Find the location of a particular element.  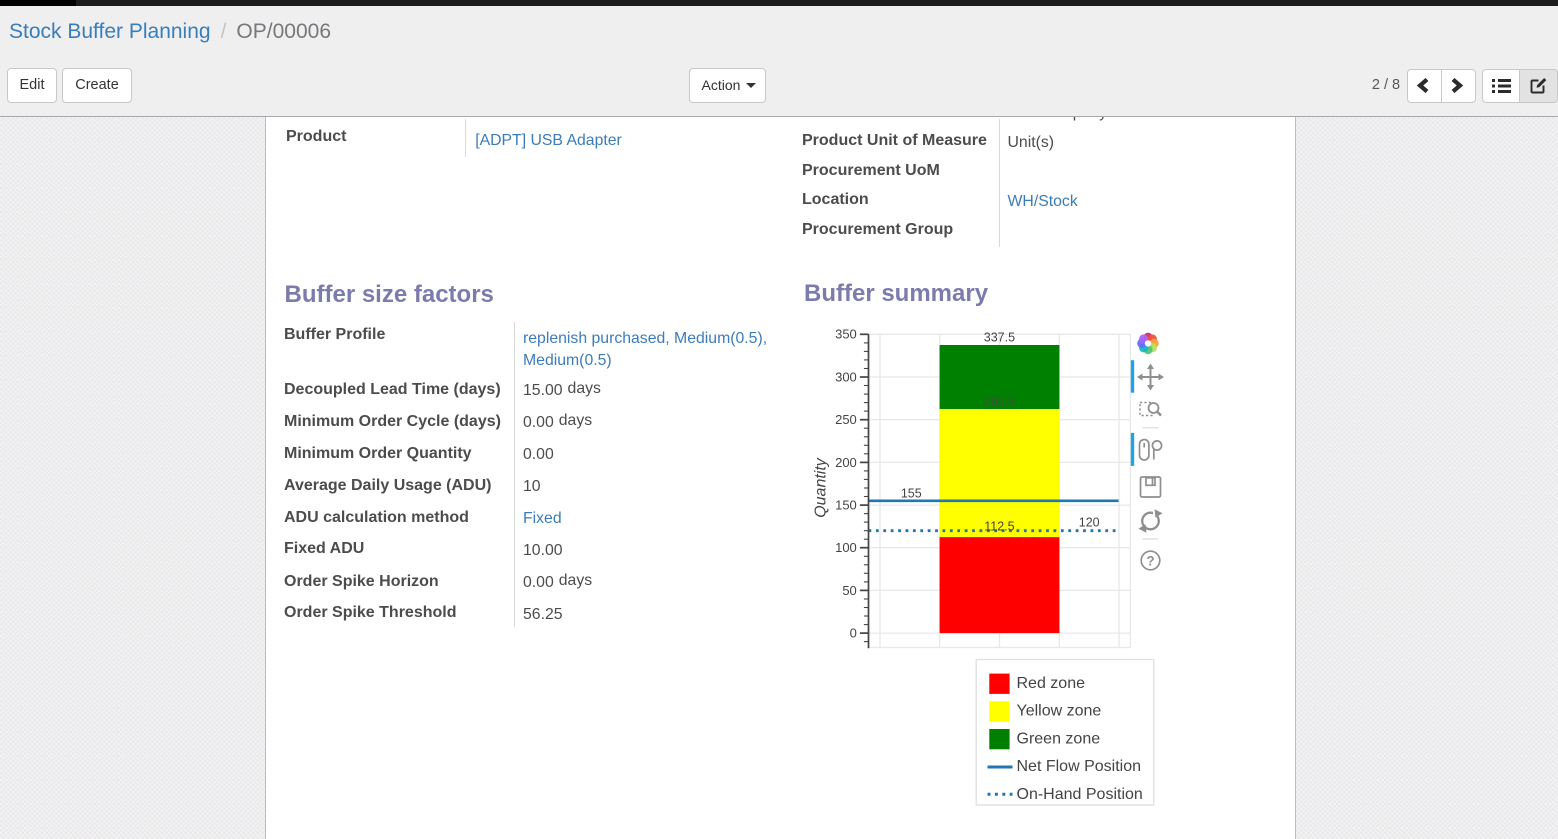

svg-text: 300 is located at coordinates (846, 376).